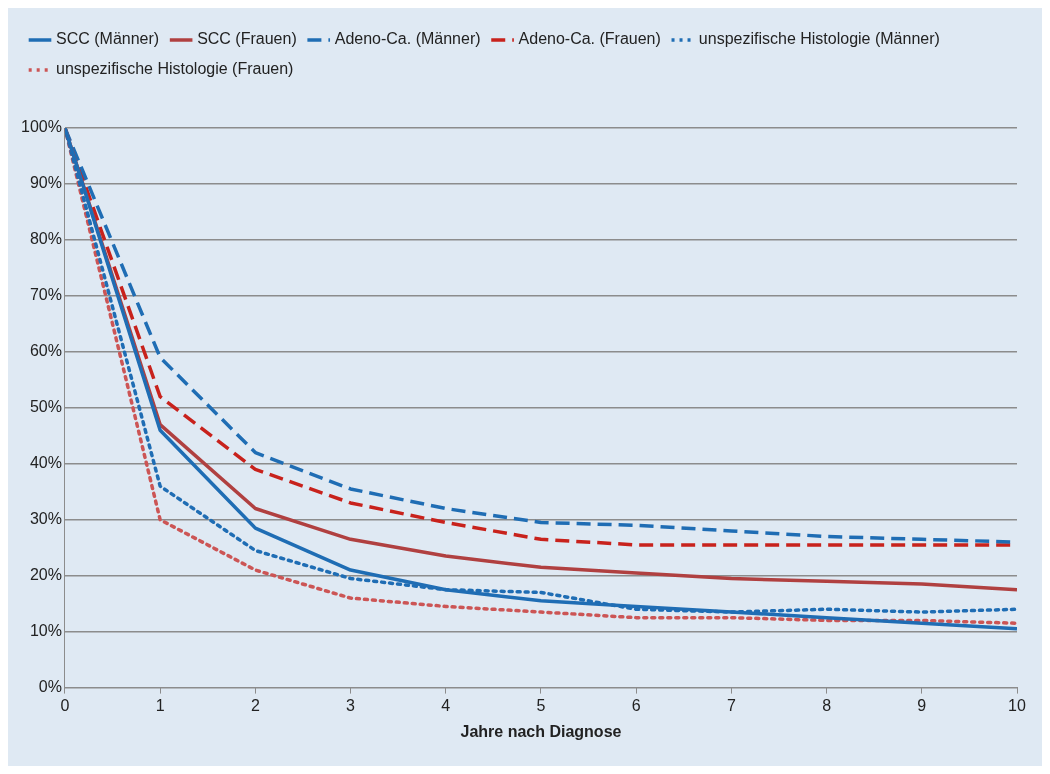 This screenshot has width=1050, height=774. I want to click on y-tick-label: 80%, so click(45, 239).